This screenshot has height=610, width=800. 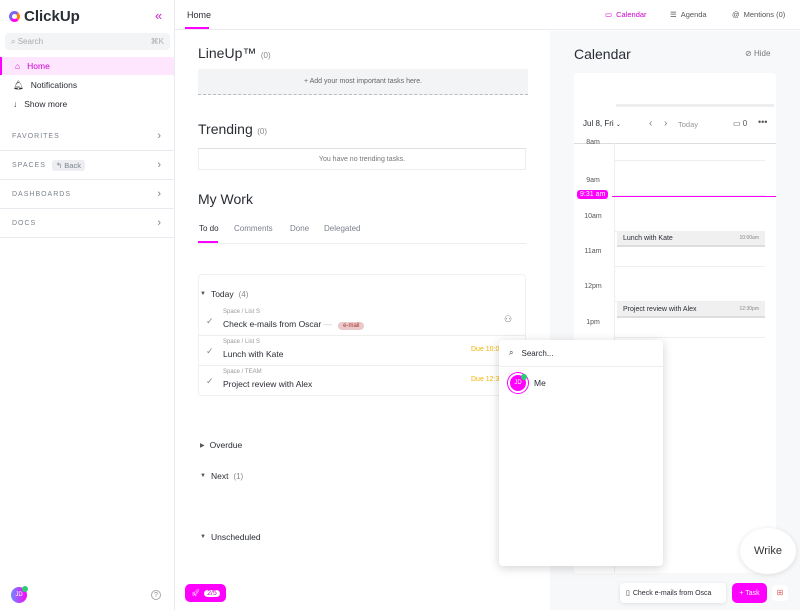 What do you see at coordinates (253, 354) in the screenshot?
I see `task-name: Lunch with Kate` at bounding box center [253, 354].